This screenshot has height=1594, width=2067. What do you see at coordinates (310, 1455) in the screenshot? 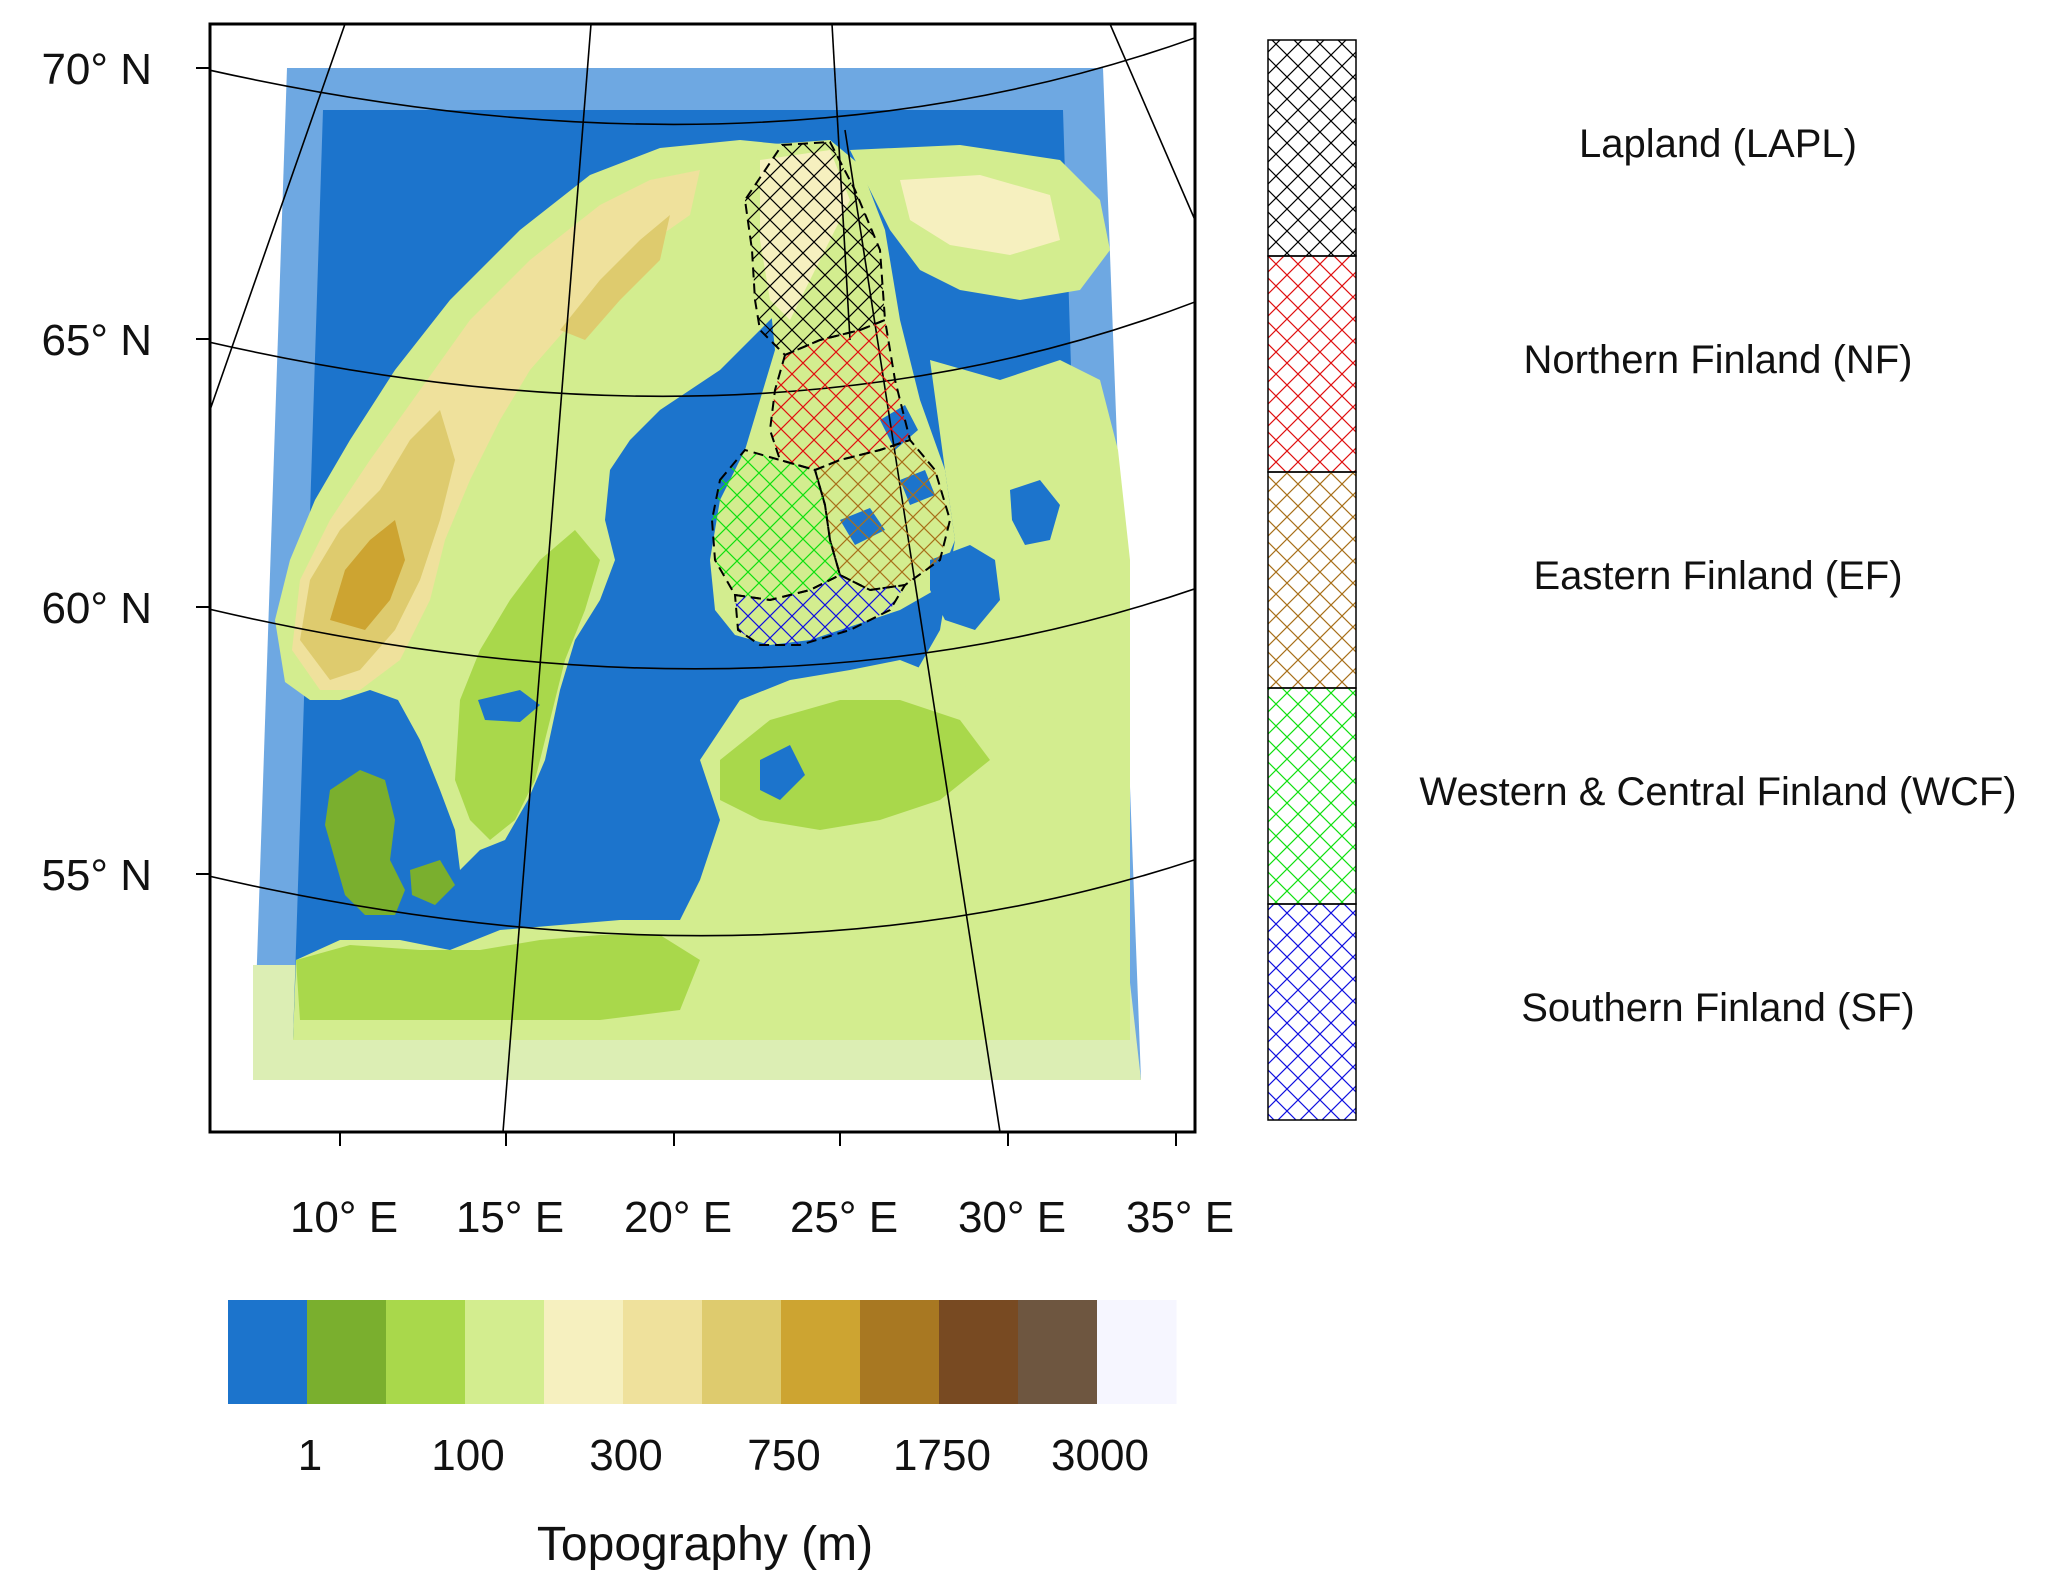
I see `colorbar-tick-1: 1` at bounding box center [310, 1455].